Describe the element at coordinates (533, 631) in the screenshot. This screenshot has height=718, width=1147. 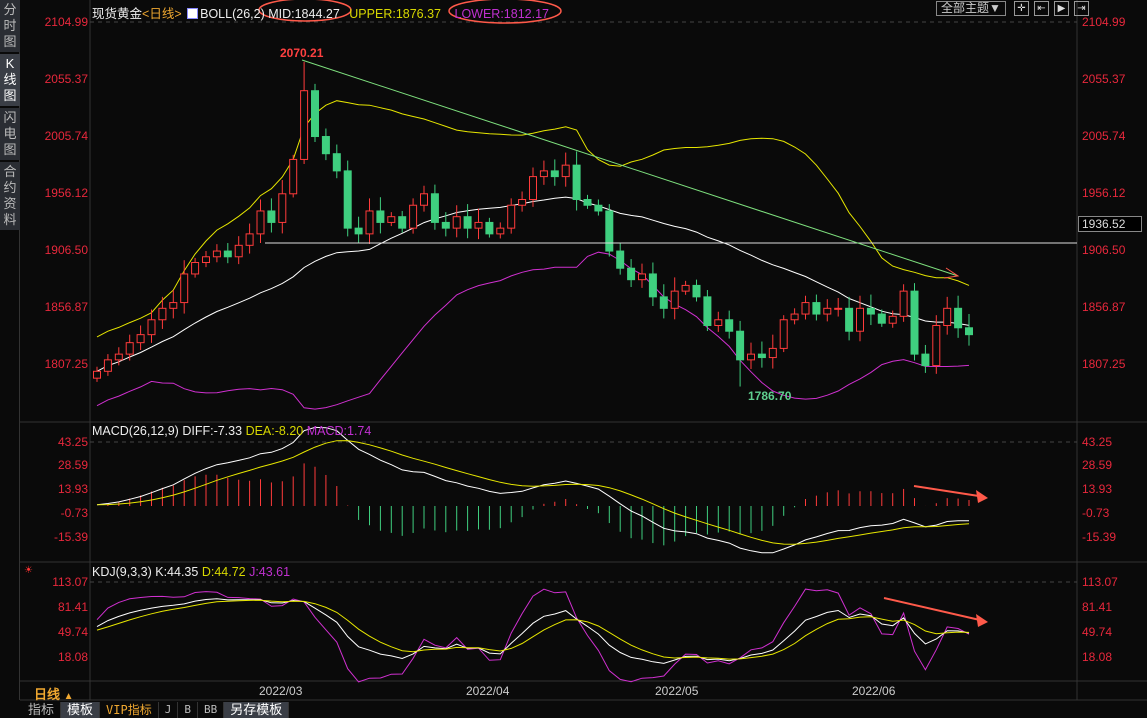
I see `kdj-k-line` at that location.